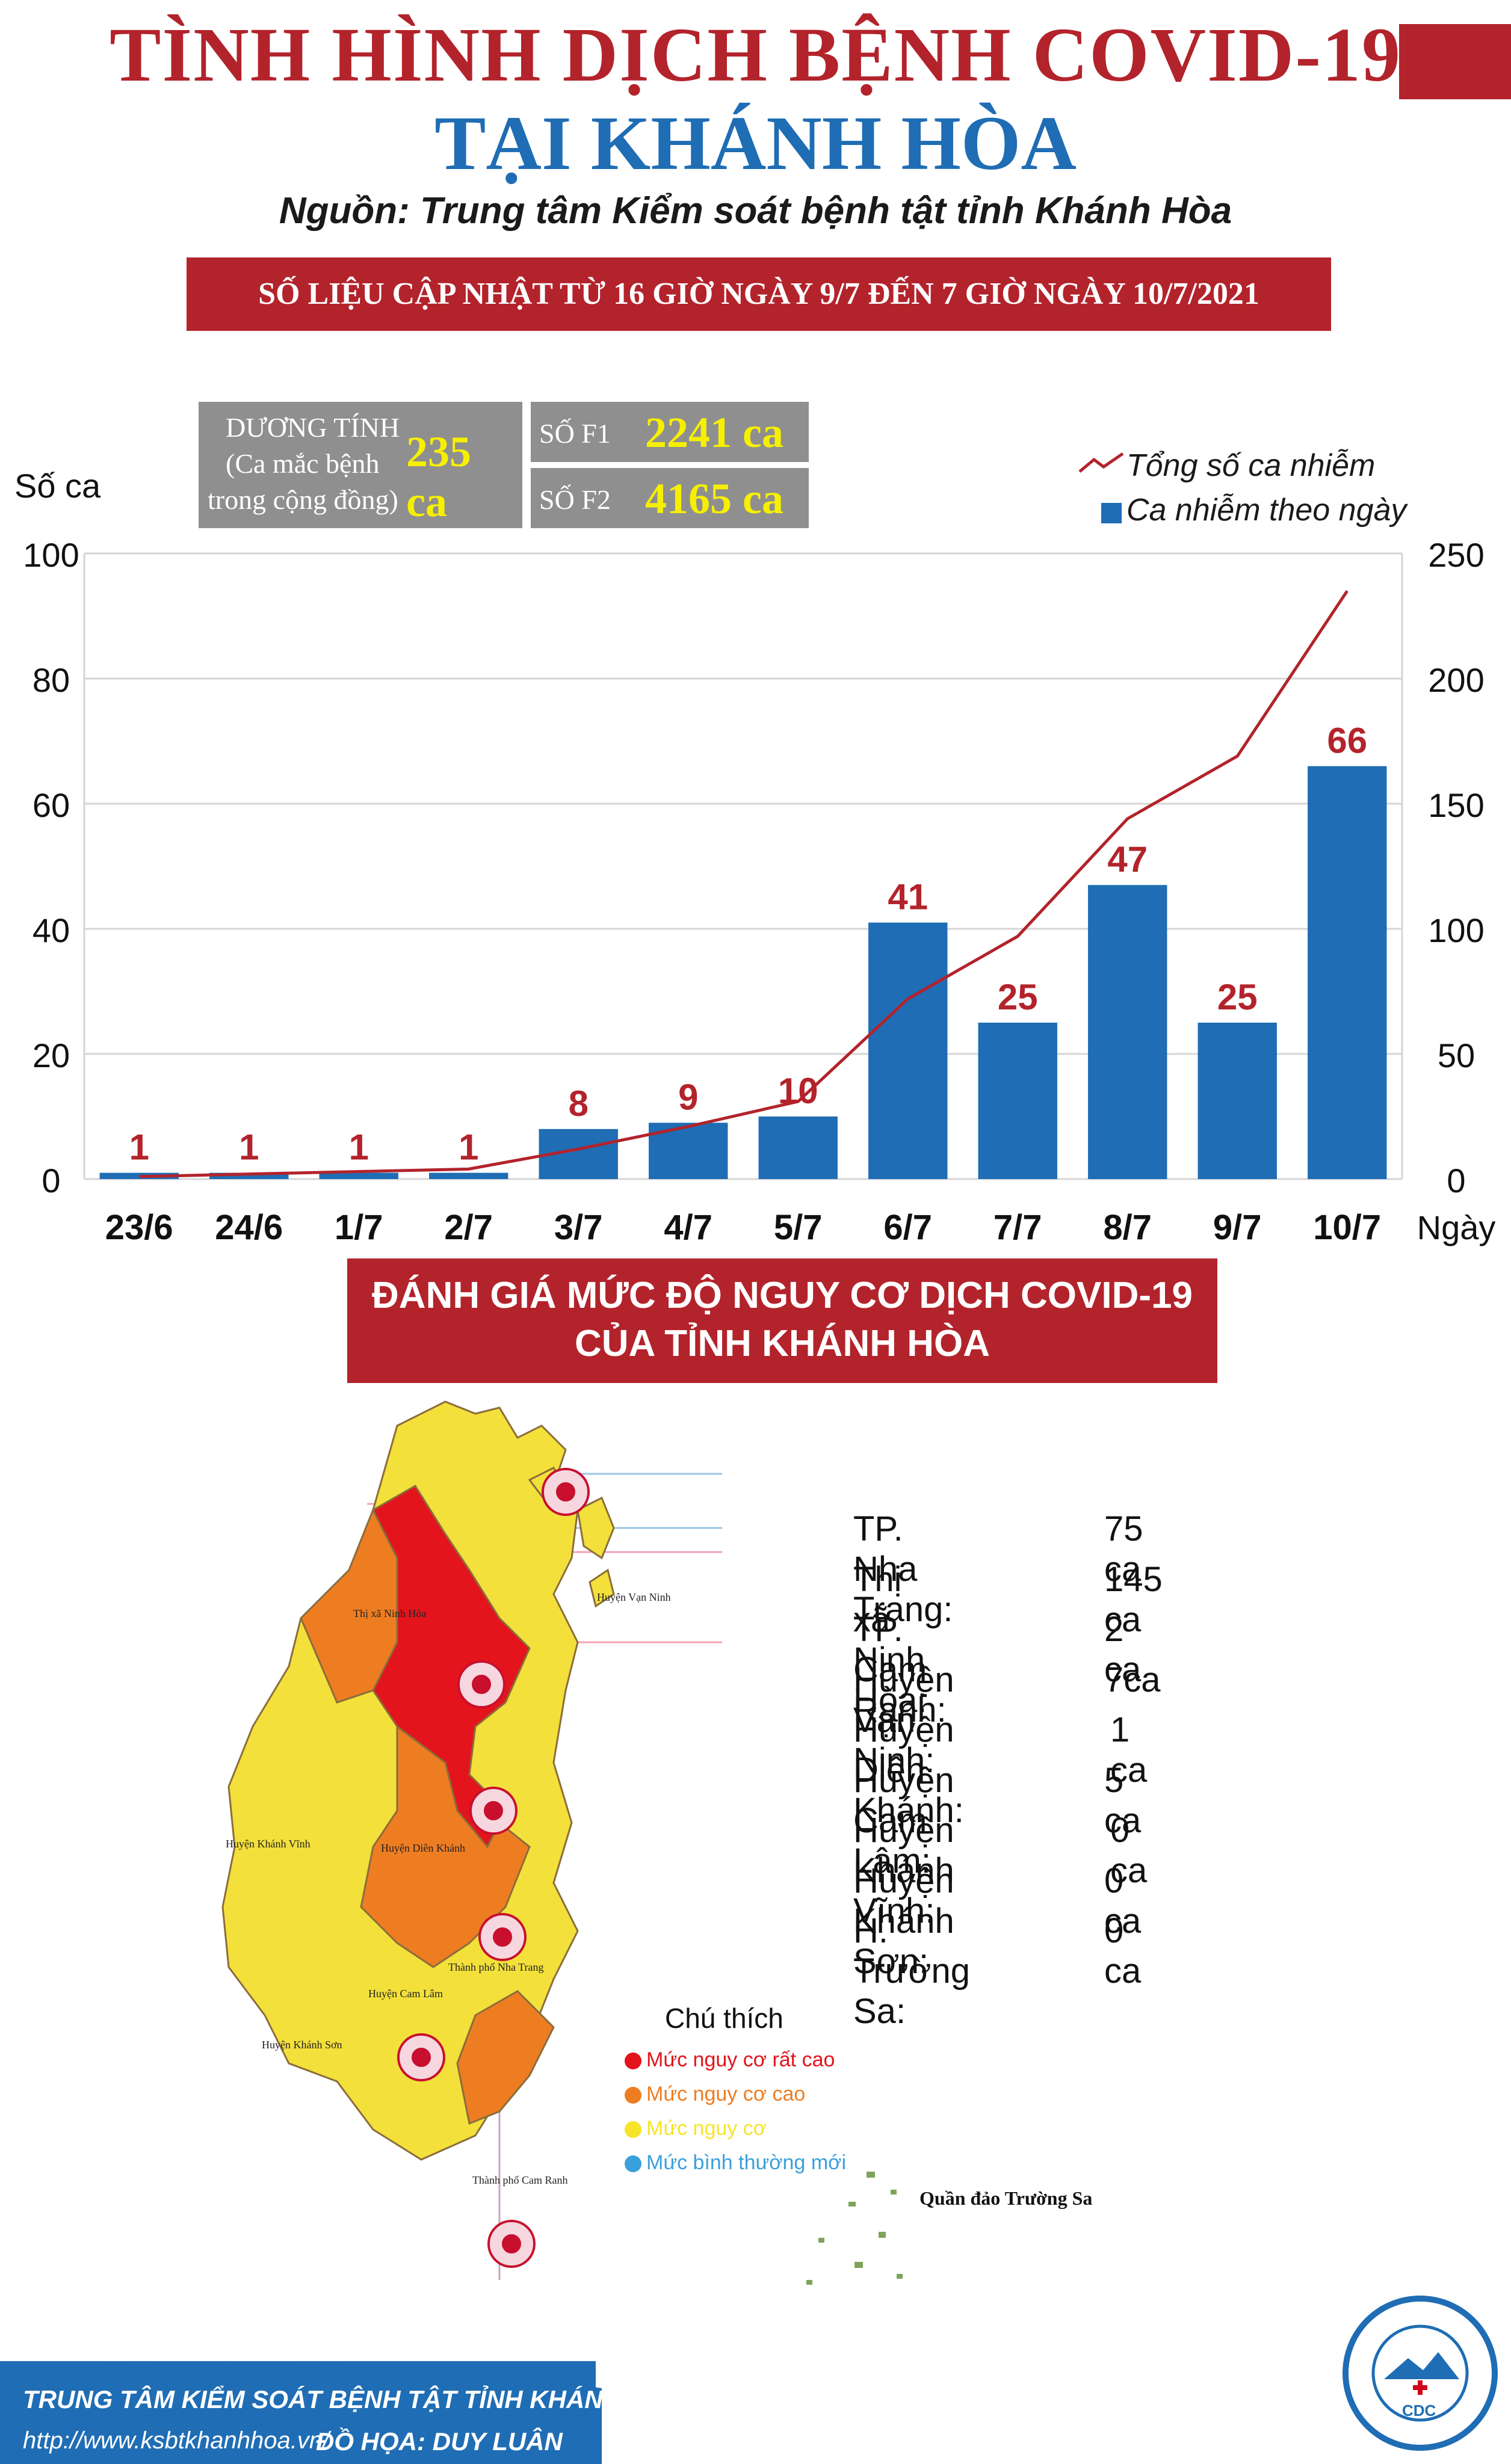 The width and height of the screenshot is (1511, 2464). What do you see at coordinates (688, 1097) in the screenshot?
I see `bar-data-label: 9` at bounding box center [688, 1097].